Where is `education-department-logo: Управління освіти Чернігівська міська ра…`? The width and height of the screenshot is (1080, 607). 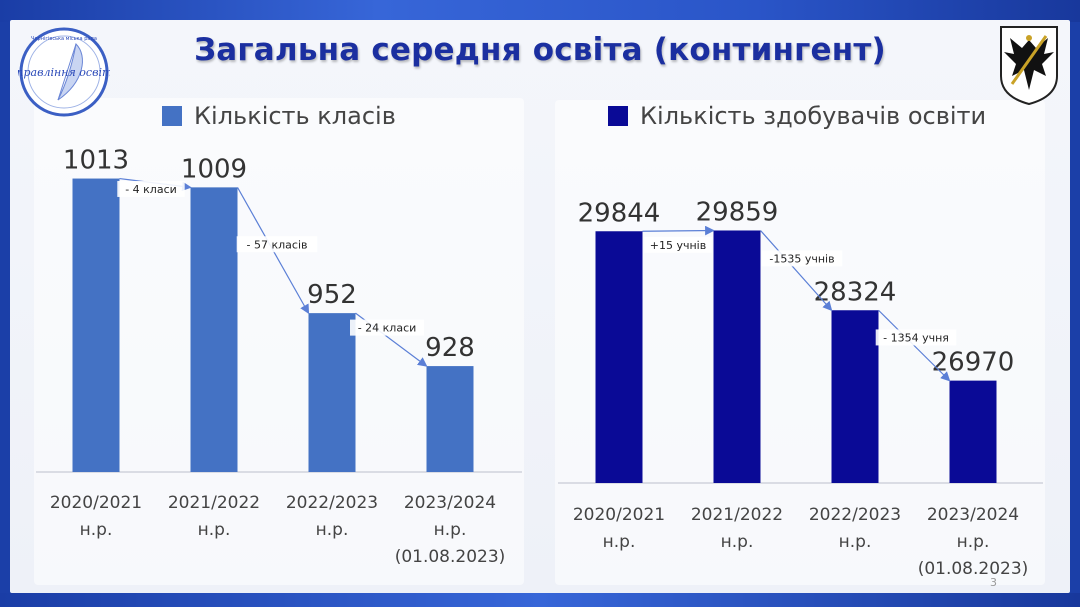
education-department-logo: Управління освіти Чернігівська міська ра… is located at coordinates (64, 72).